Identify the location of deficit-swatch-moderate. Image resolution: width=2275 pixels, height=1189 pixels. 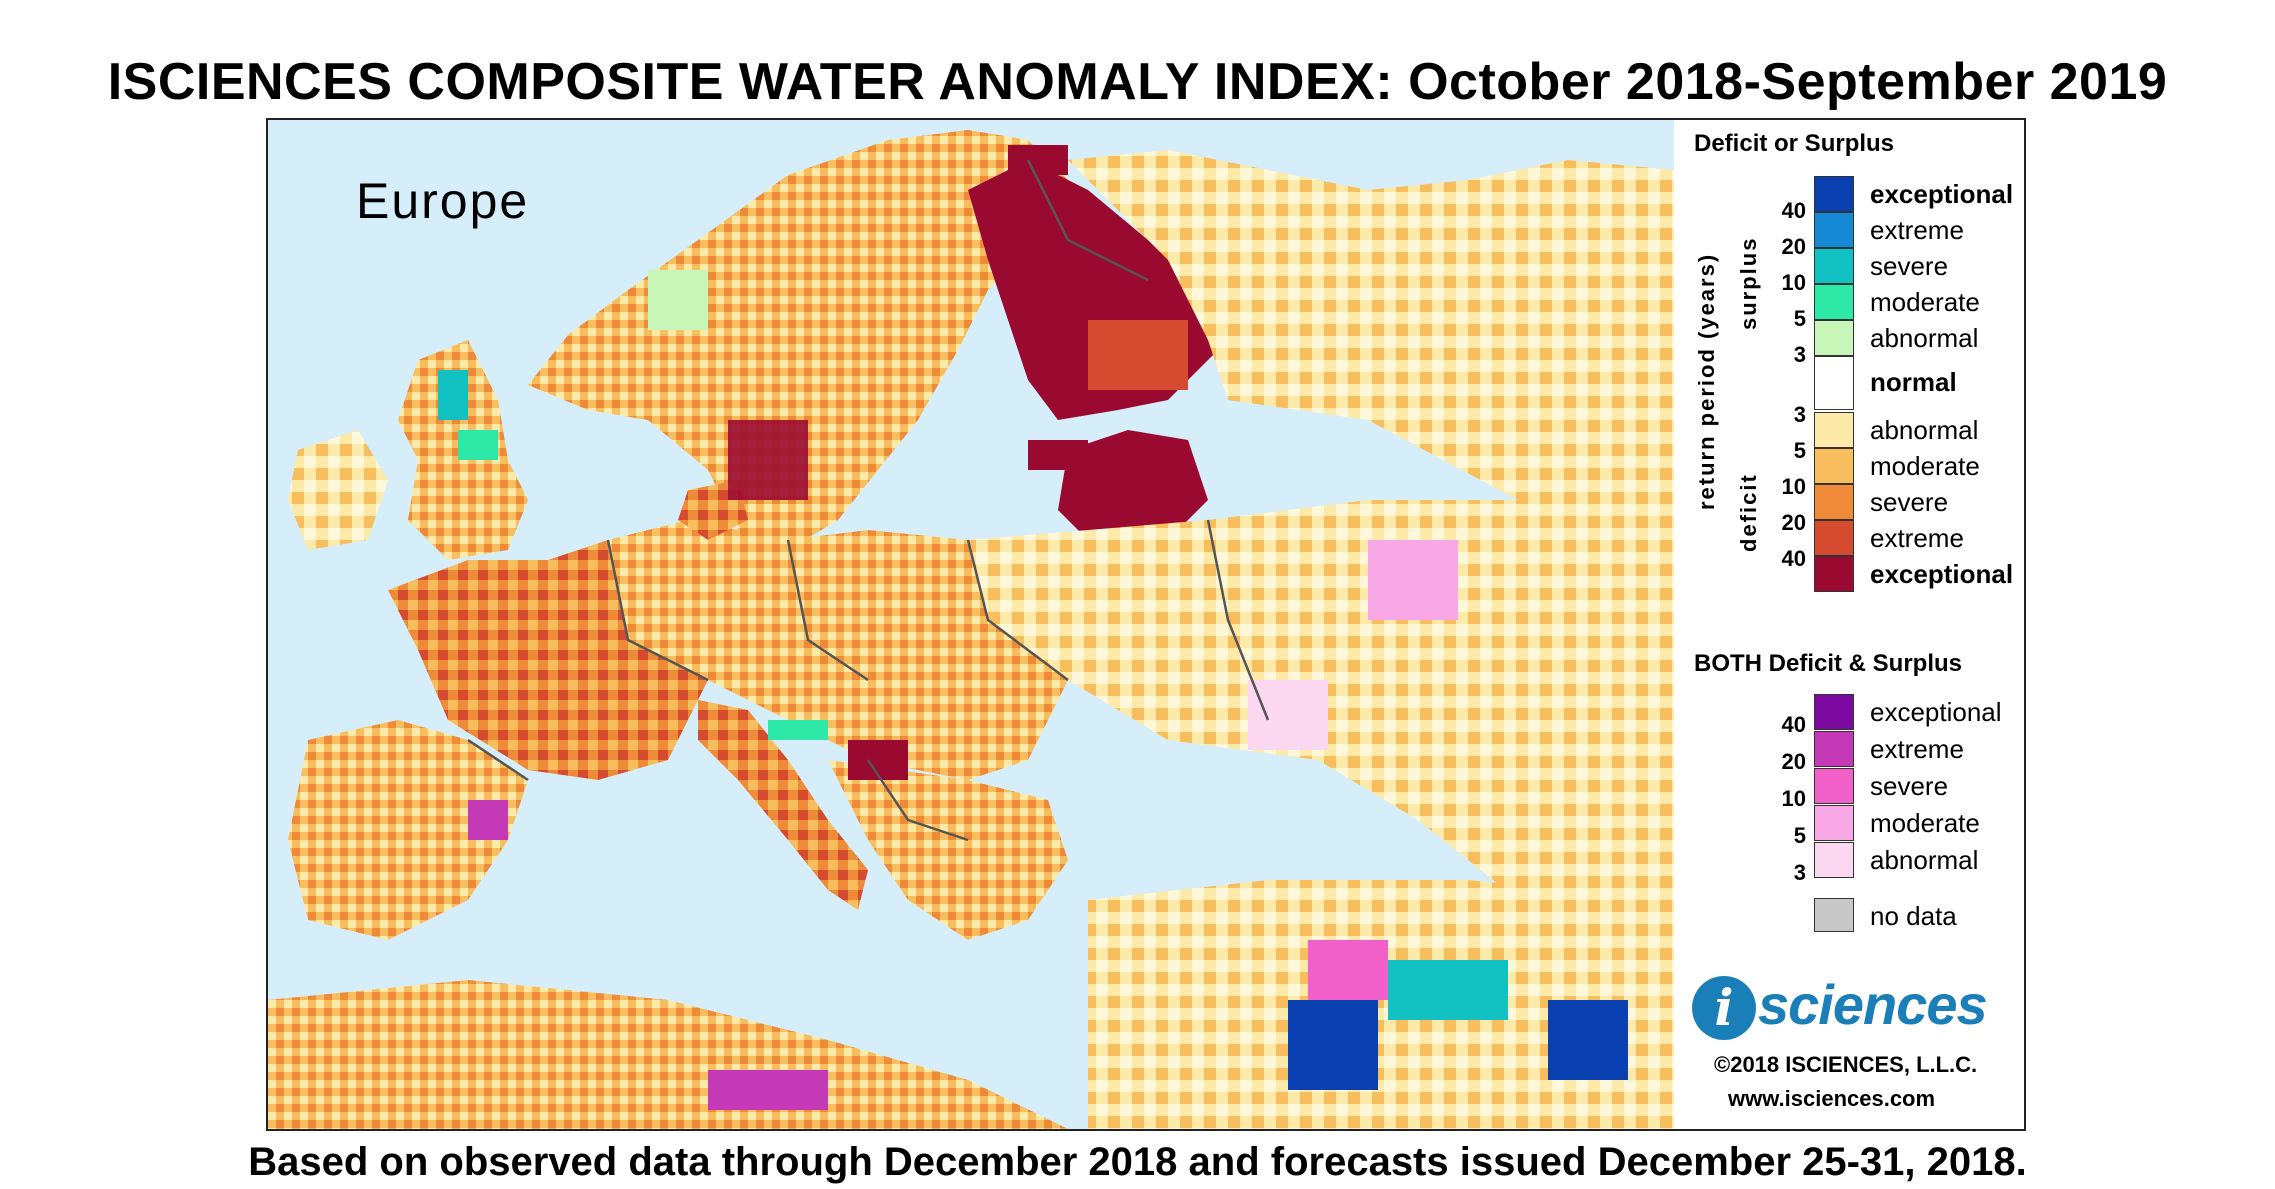
(1834, 466).